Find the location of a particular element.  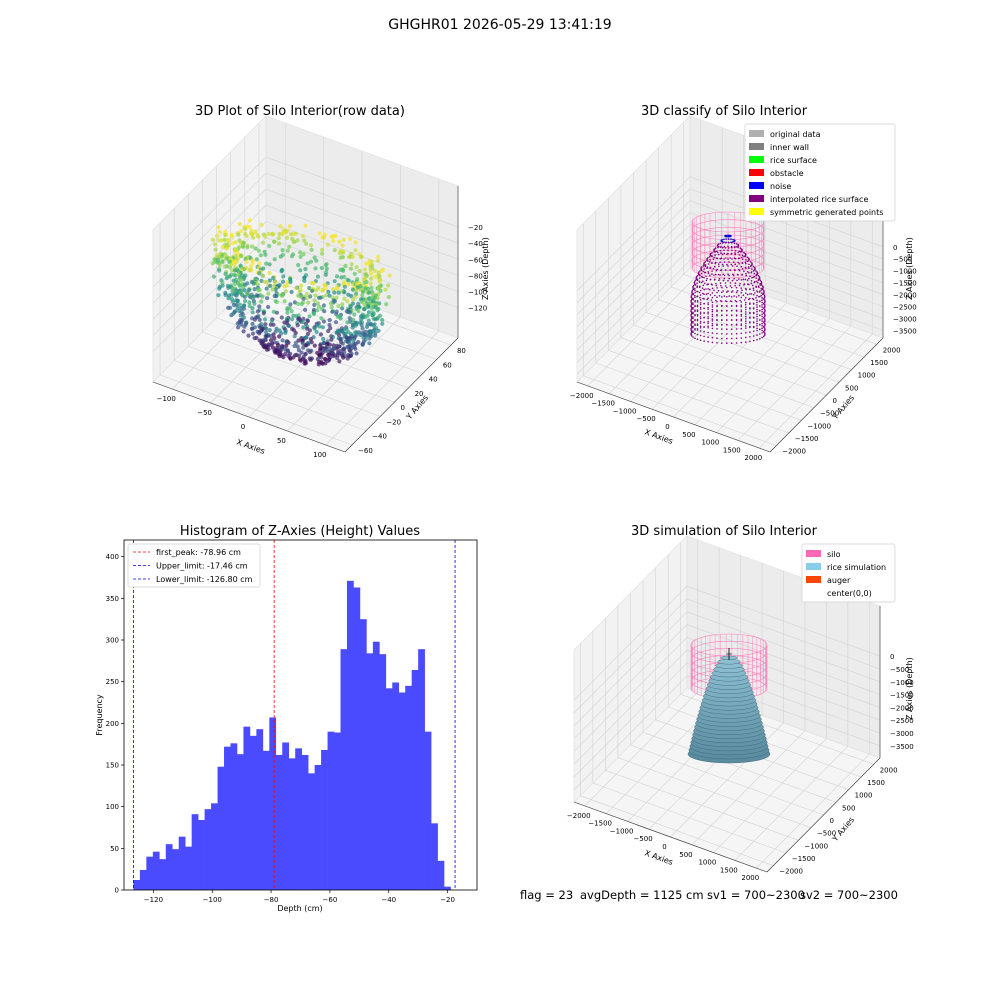

raw-y-axis-line is located at coordinates (401, 395).